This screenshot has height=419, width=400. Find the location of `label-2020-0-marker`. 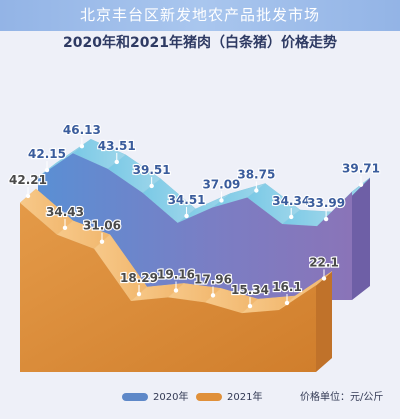

label-2020-0-marker is located at coordinates (47, 170).